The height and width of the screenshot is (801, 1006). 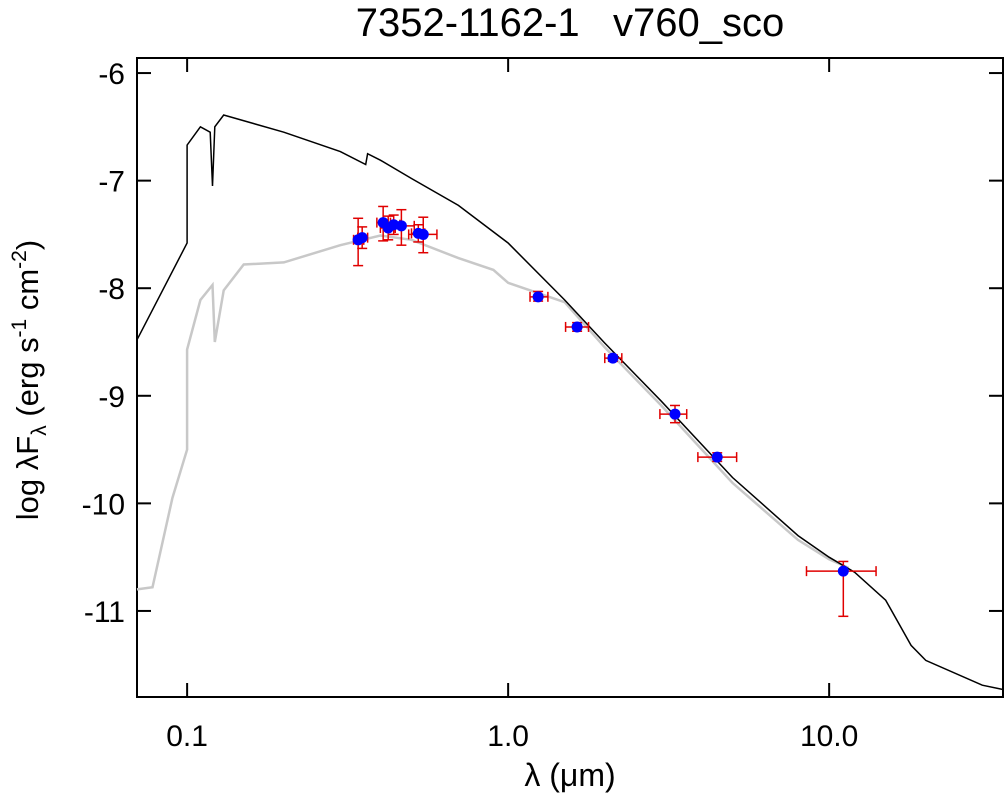 What do you see at coordinates (111, 182) in the screenshot?
I see `y-tick-label: -7` at bounding box center [111, 182].